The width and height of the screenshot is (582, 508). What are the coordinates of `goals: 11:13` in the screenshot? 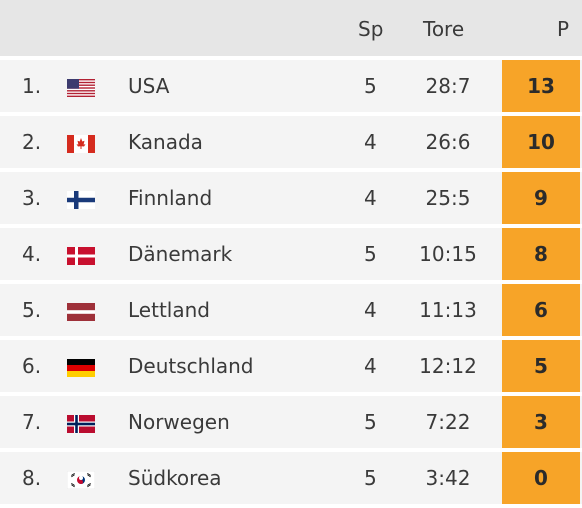 It's located at (448, 310).